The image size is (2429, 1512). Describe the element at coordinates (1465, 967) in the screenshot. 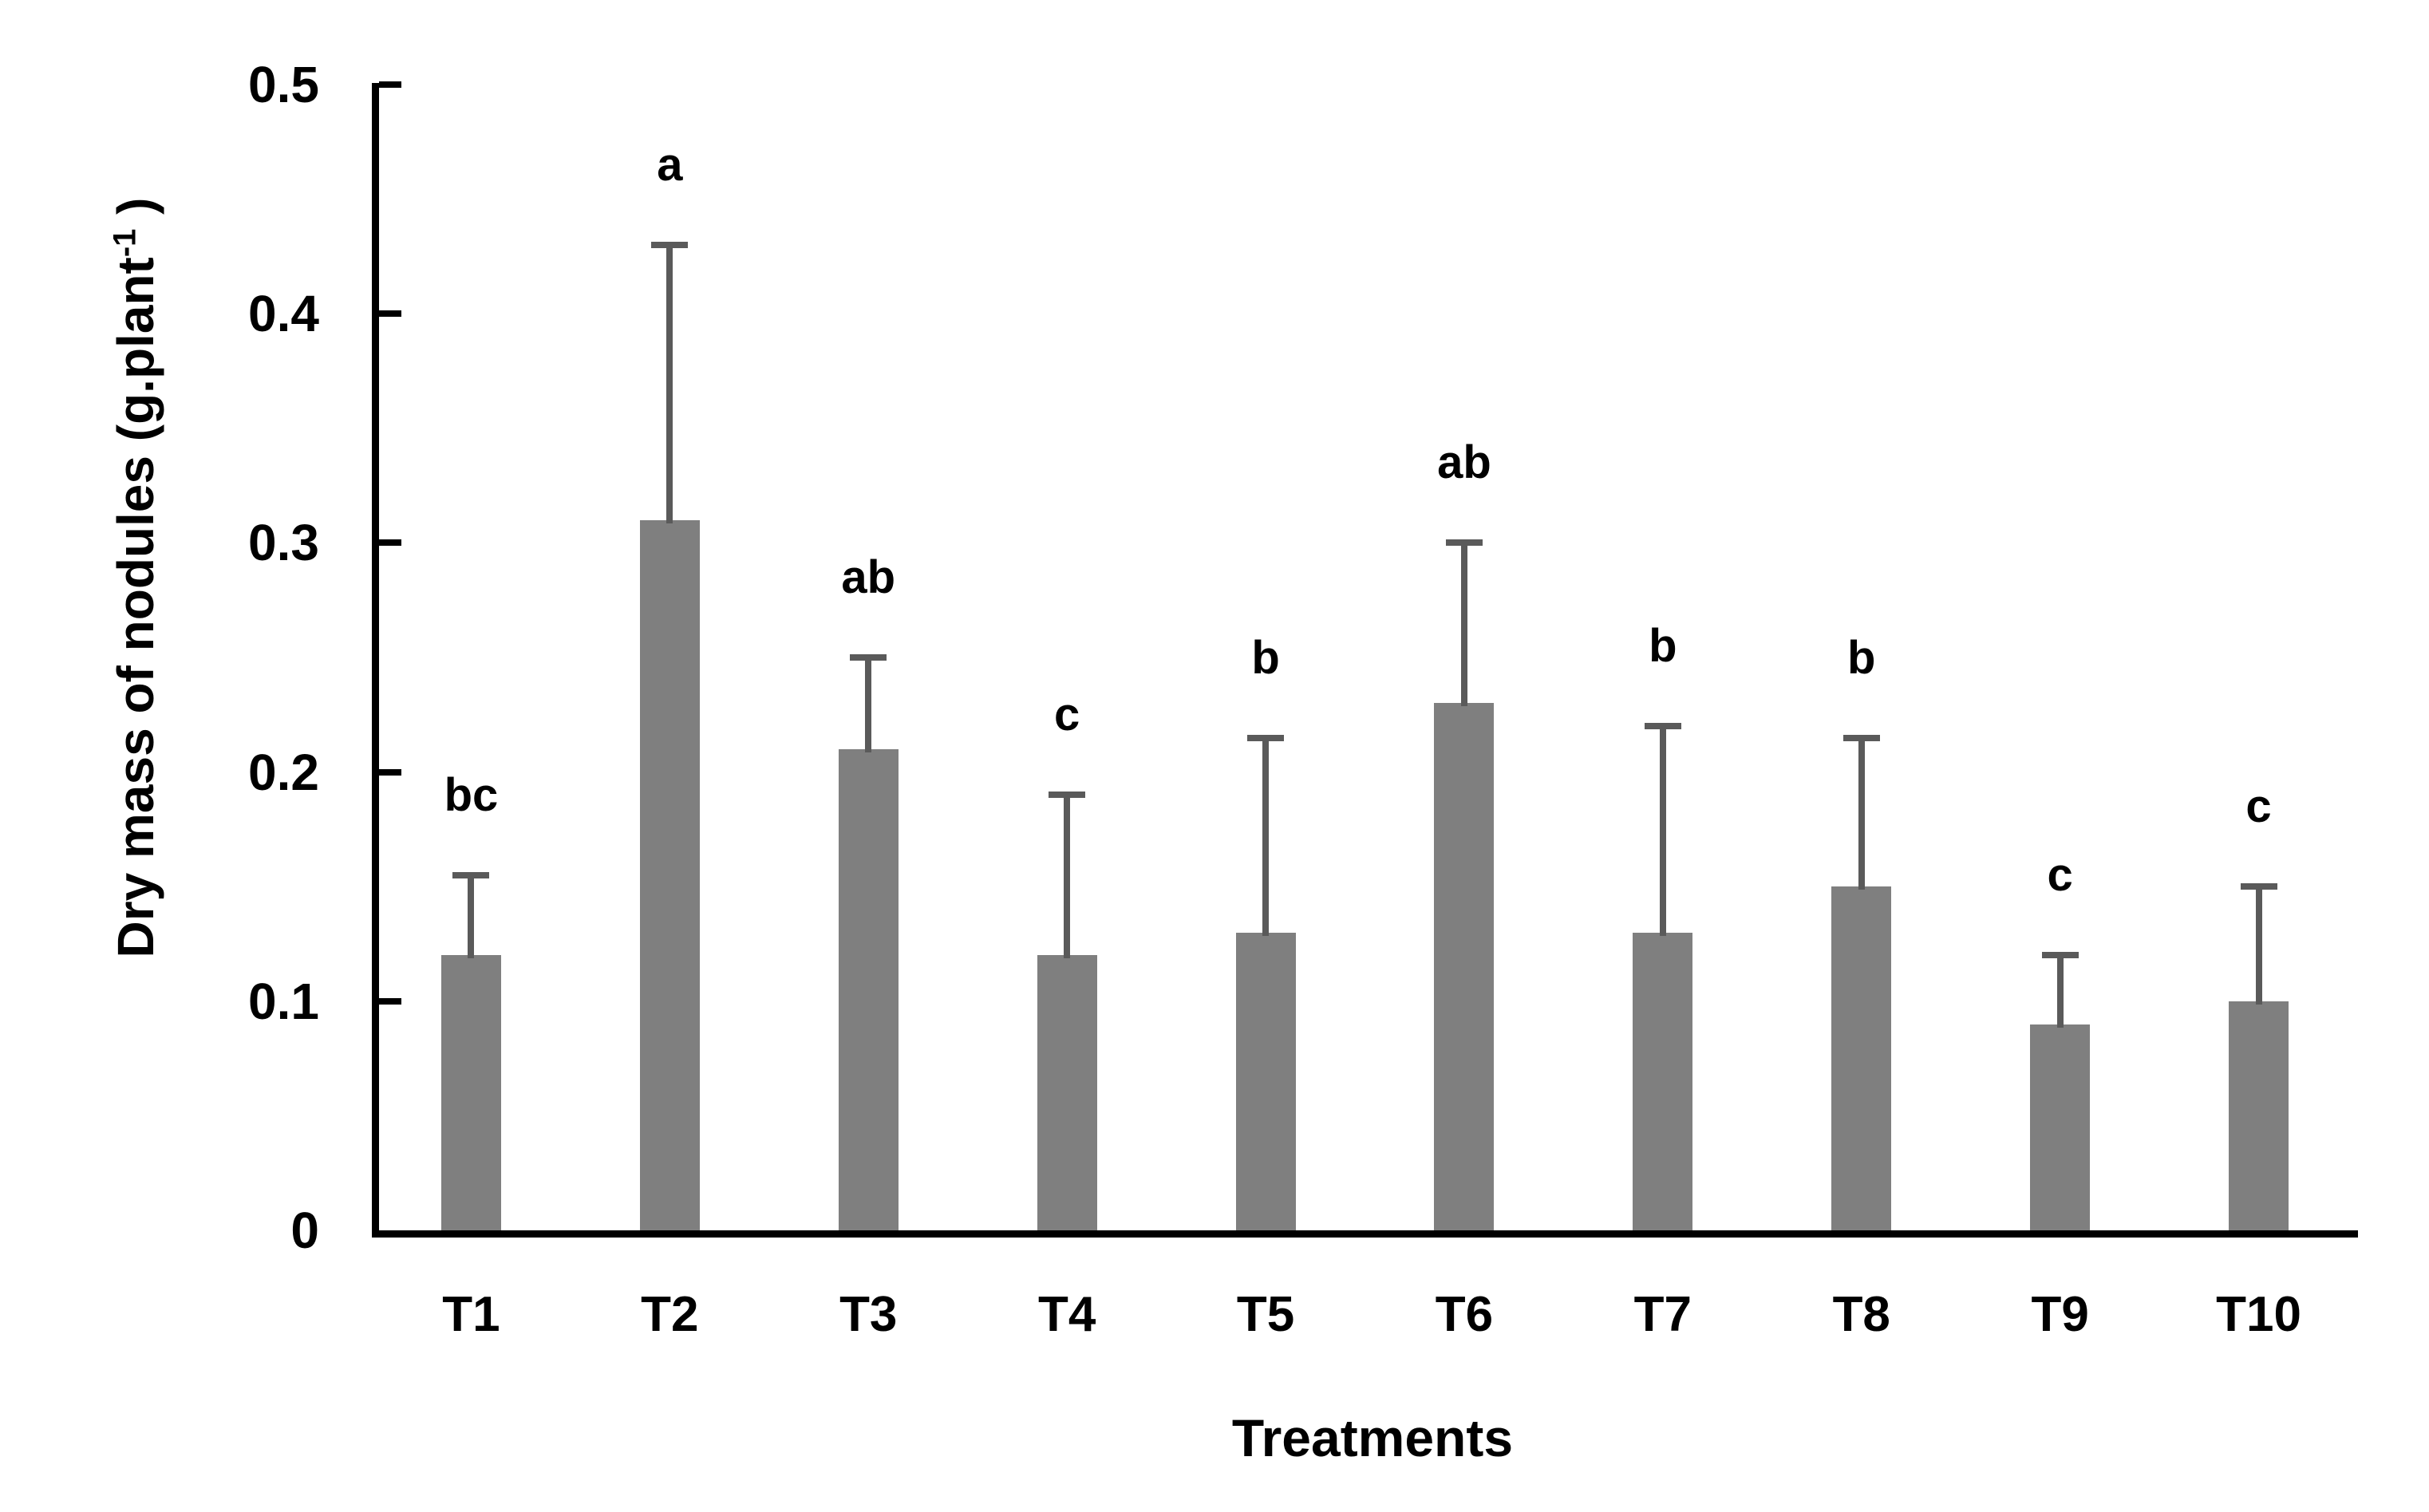

I see `bar-T6` at that location.